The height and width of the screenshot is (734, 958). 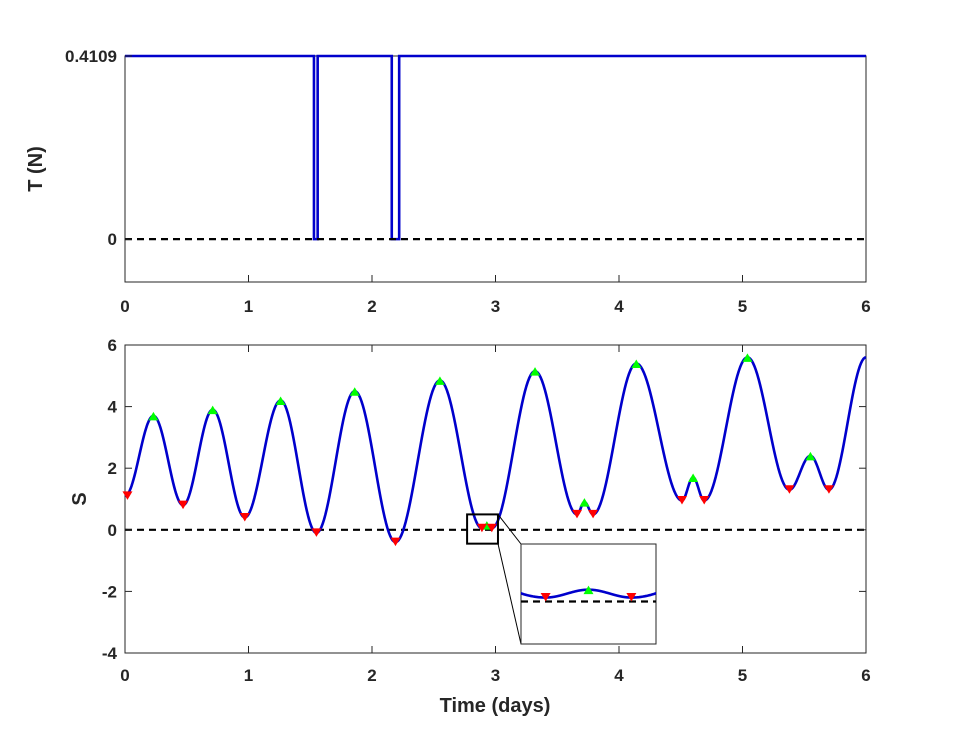 I want to click on s-x-axis-label: Time (days), so click(x=495, y=706).